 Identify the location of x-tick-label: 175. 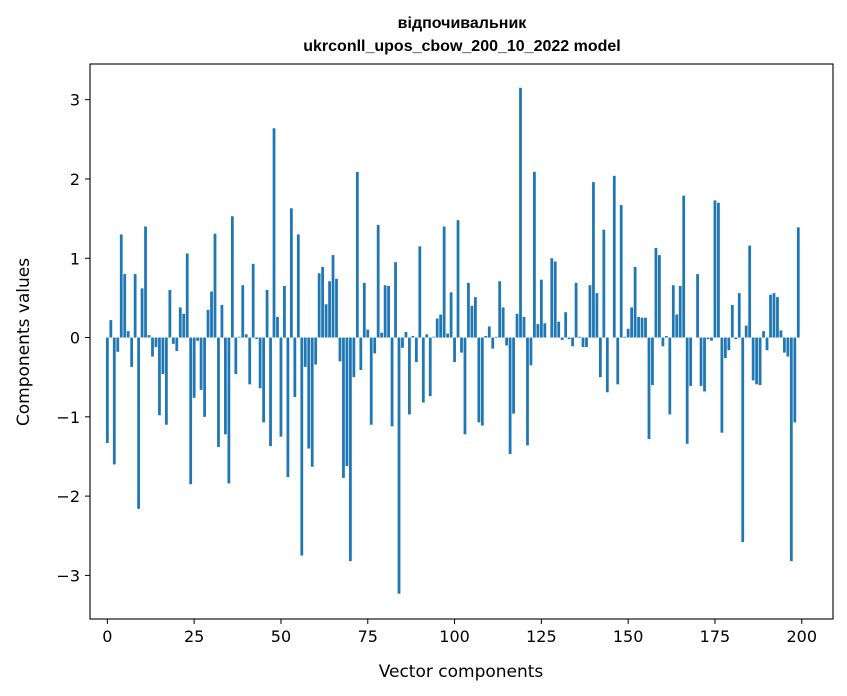
(715, 636).